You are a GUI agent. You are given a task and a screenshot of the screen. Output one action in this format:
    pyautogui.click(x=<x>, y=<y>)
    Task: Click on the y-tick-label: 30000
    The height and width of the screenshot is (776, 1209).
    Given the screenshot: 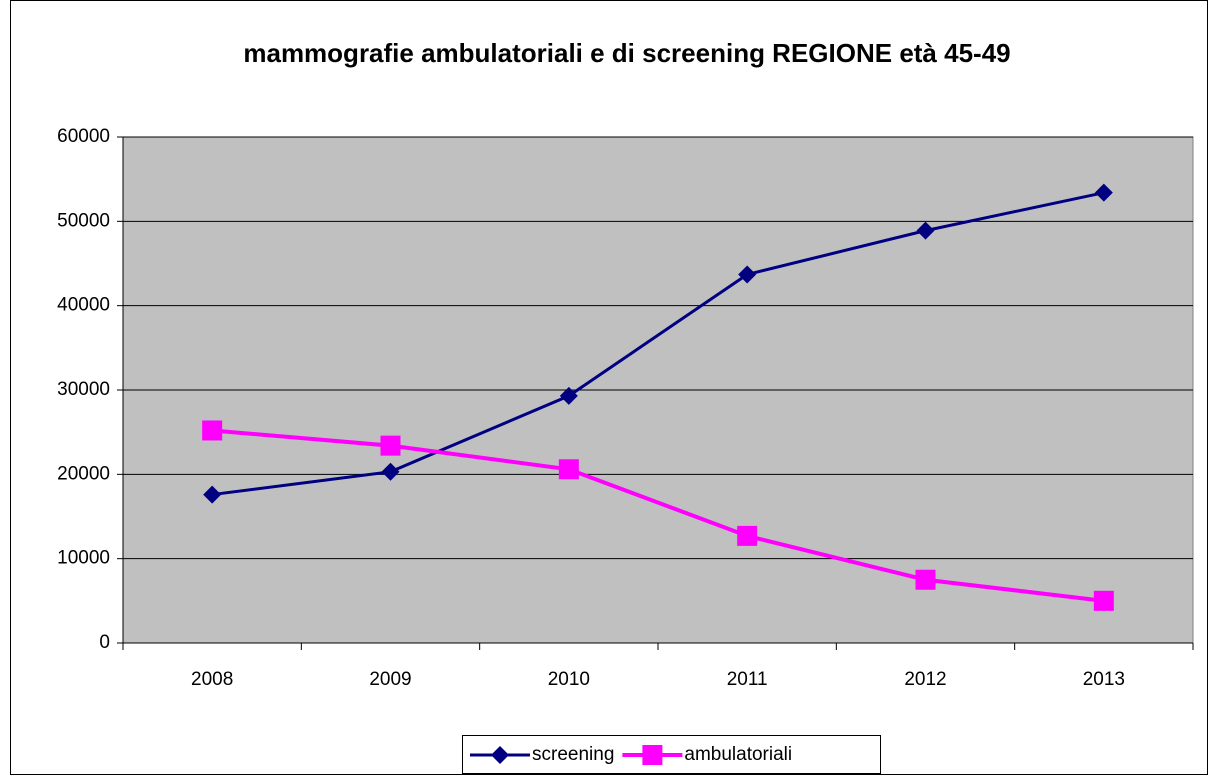 What is the action you would take?
    pyautogui.click(x=83, y=389)
    